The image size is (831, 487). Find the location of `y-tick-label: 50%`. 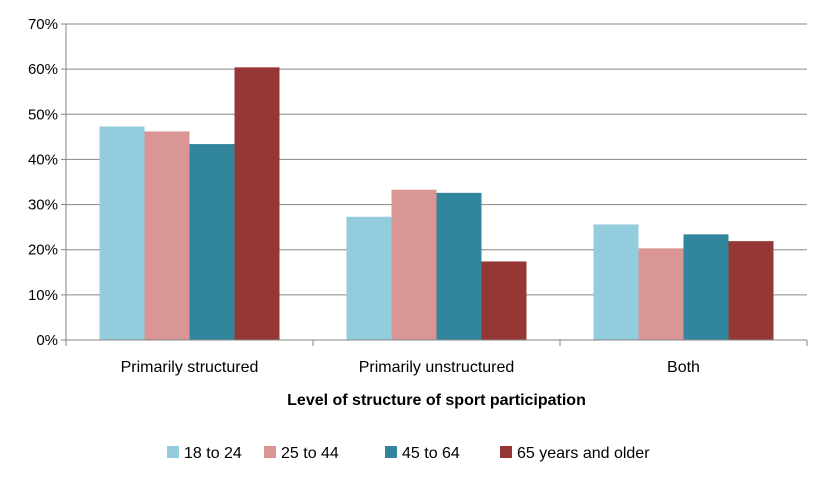

y-tick-label: 50% is located at coordinates (43, 114).